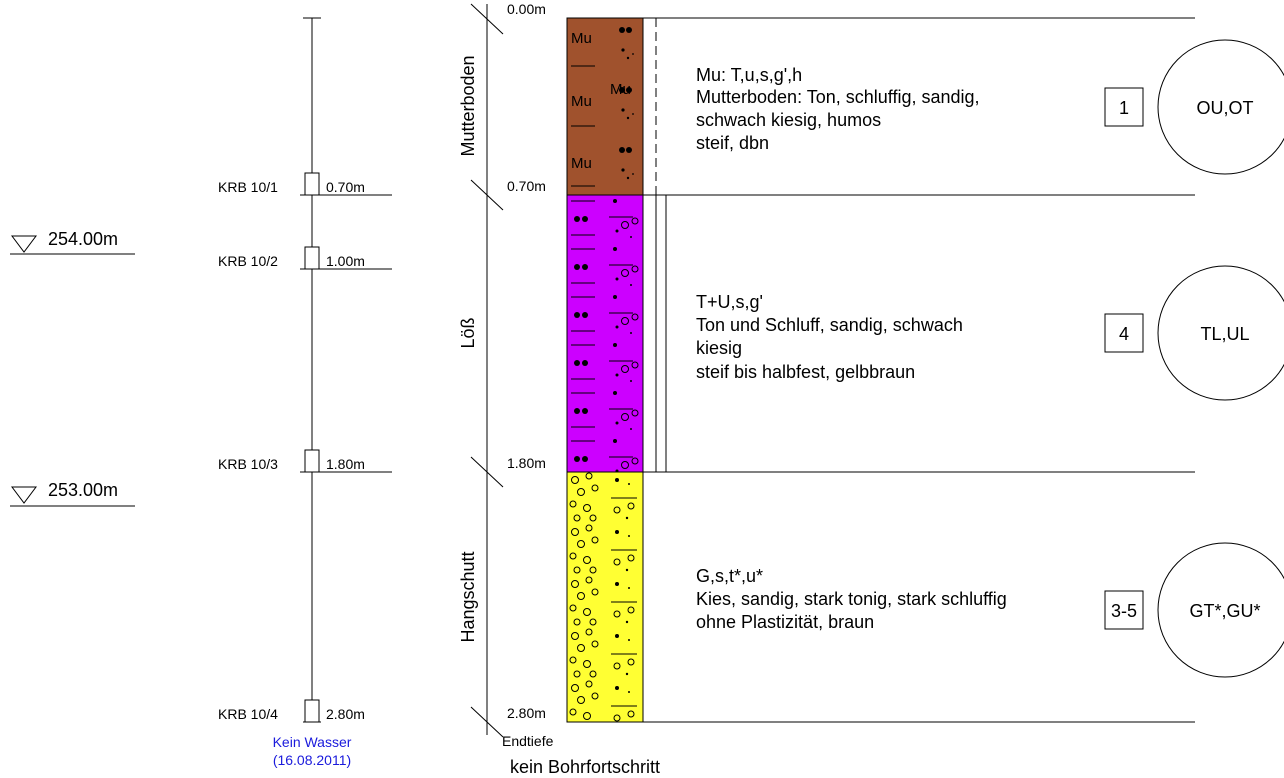  What do you see at coordinates (291, 711) in the screenshot?
I see `sample-krb-10-4: KRB 10/4 2.80m` at bounding box center [291, 711].